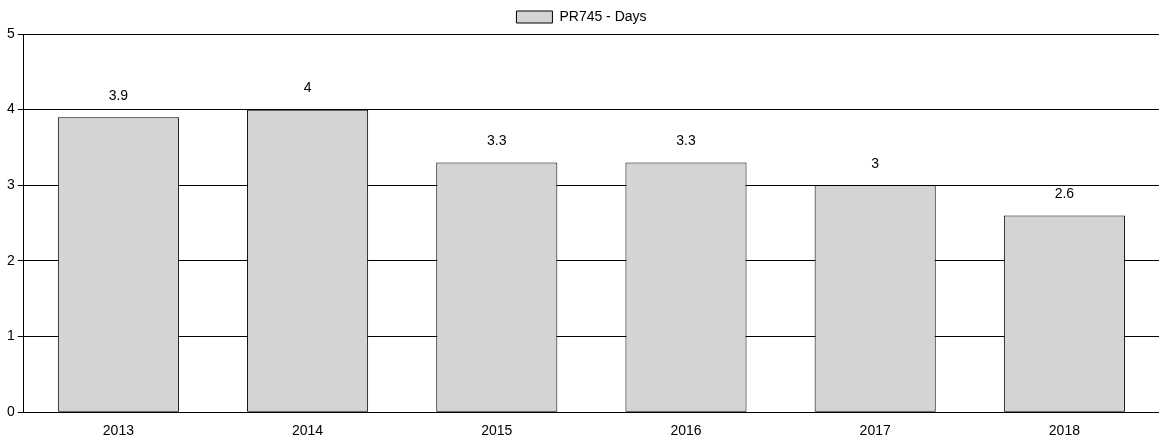  I want to click on x-tick-label: 2016, so click(686, 430).